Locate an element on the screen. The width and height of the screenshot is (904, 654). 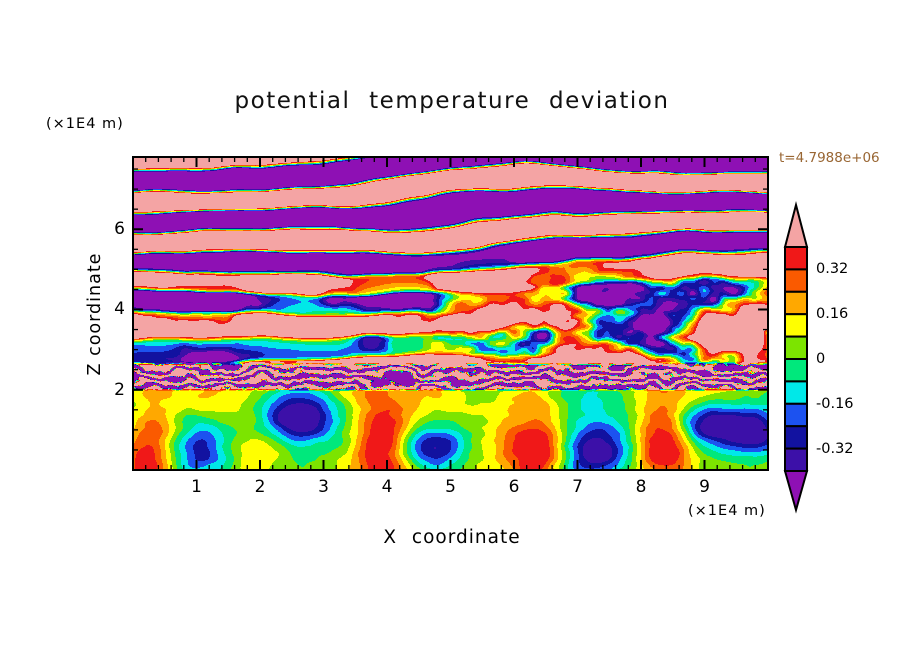
z-axis-unit-label: (×1E4 m) is located at coordinates (85, 124).